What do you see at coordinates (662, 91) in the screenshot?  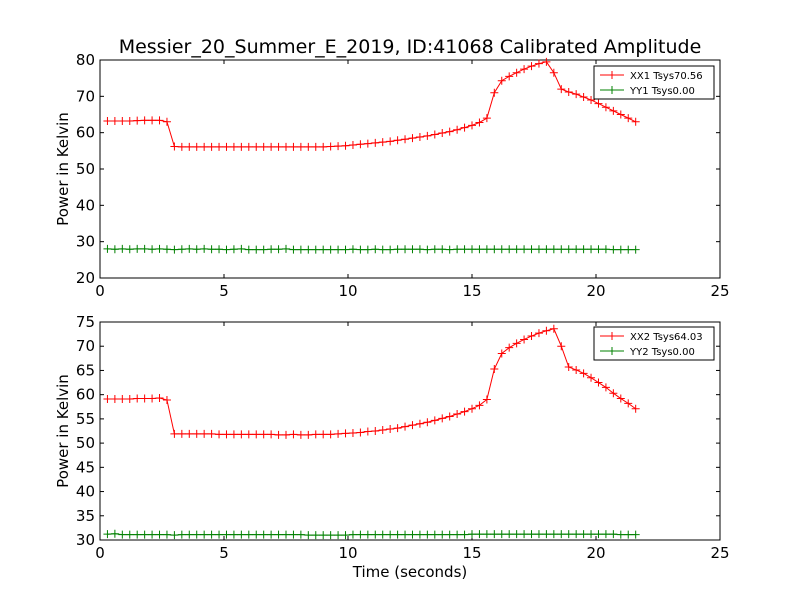 I see `legend-label: YY1 Tsys0.00` at bounding box center [662, 91].